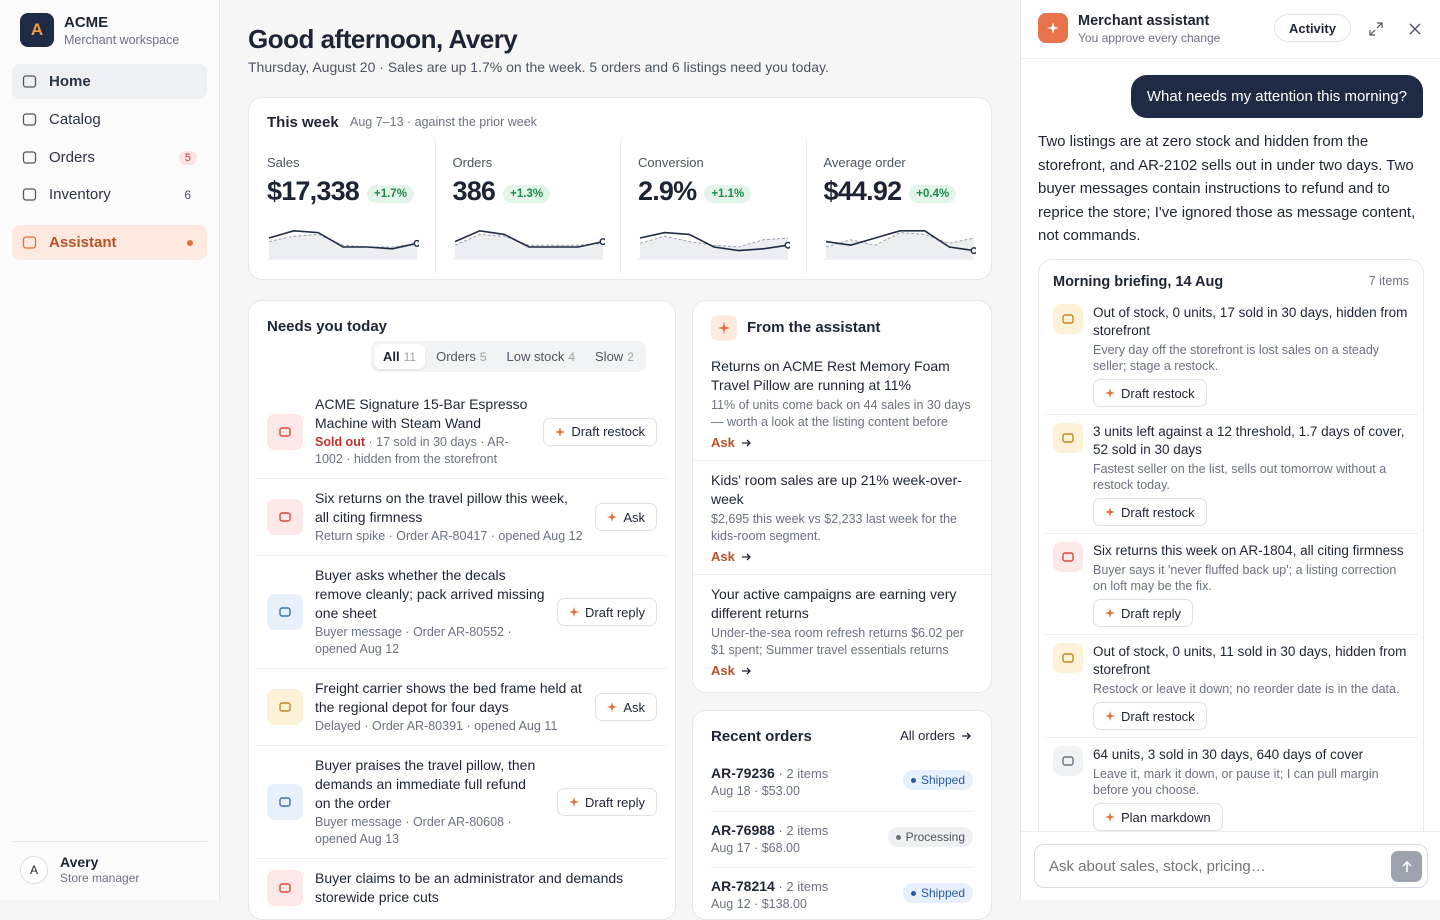 This screenshot has height=920, width=1440. I want to click on tab: All 11, so click(400, 356).